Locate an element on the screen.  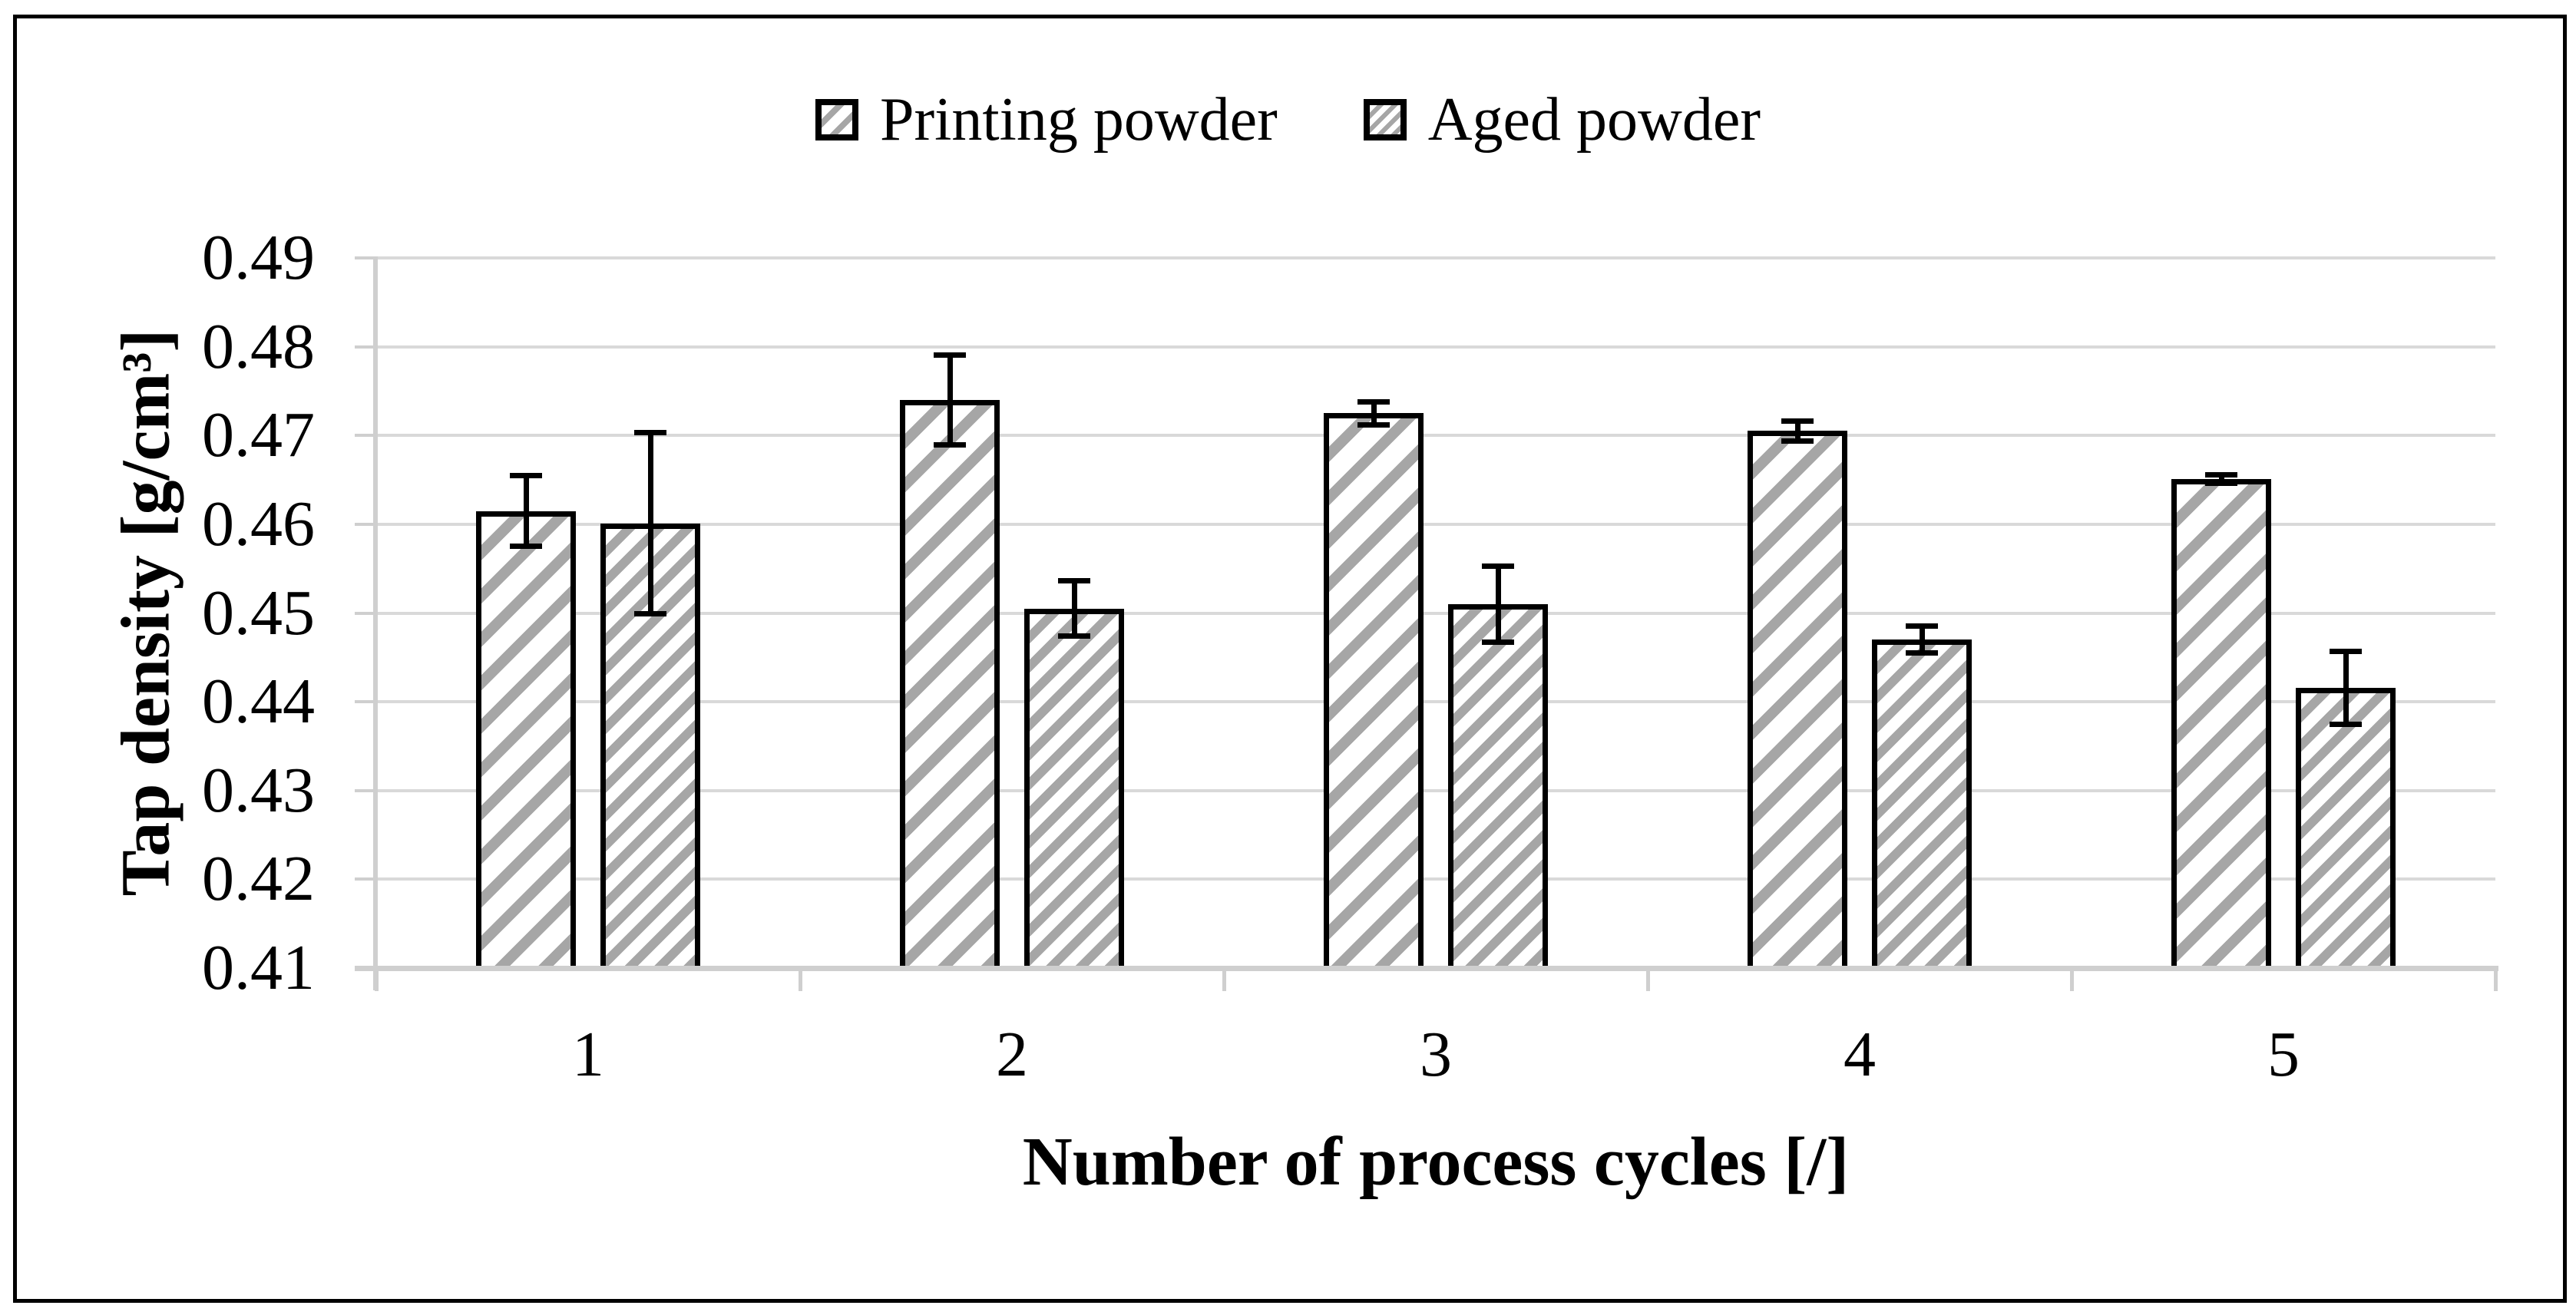
legend-label-printing-powder: Printing powder is located at coordinates (1079, 120).